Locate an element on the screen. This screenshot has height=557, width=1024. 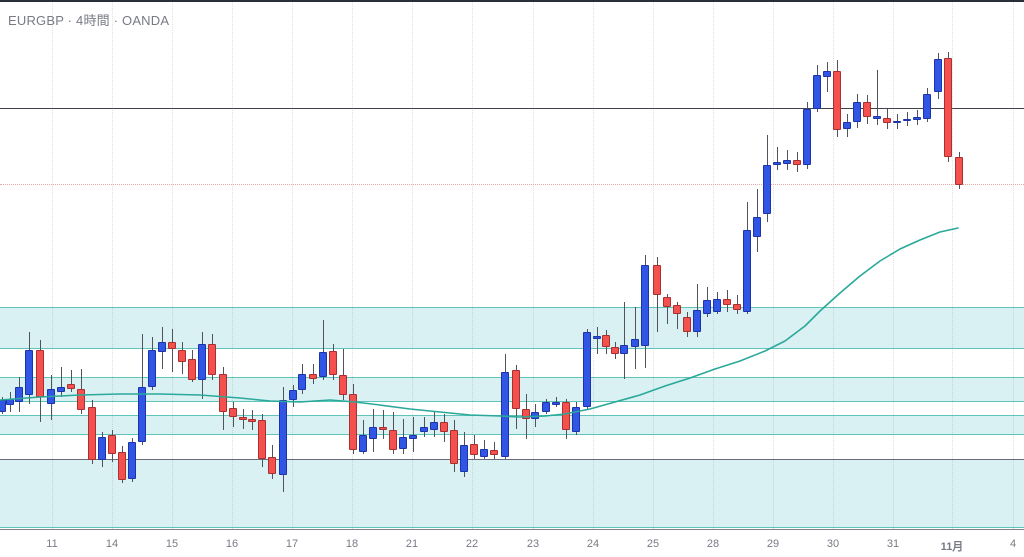
date-label: 31 is located at coordinates (893, 544).